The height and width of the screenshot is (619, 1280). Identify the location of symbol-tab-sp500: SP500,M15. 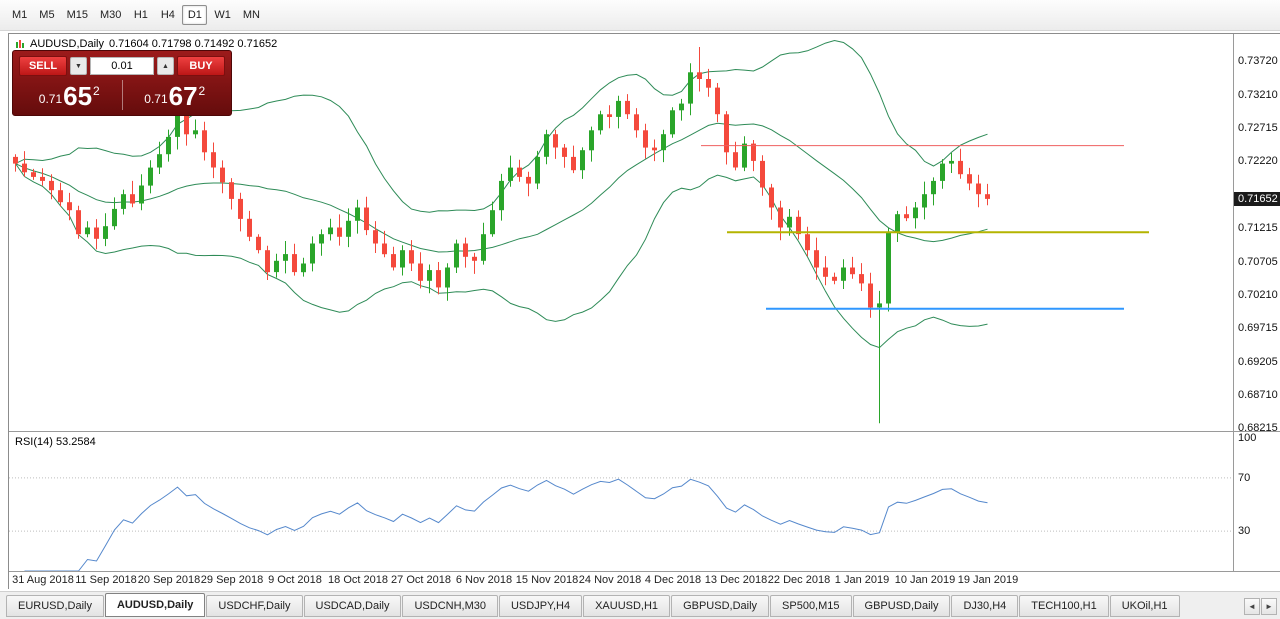
(811, 606).